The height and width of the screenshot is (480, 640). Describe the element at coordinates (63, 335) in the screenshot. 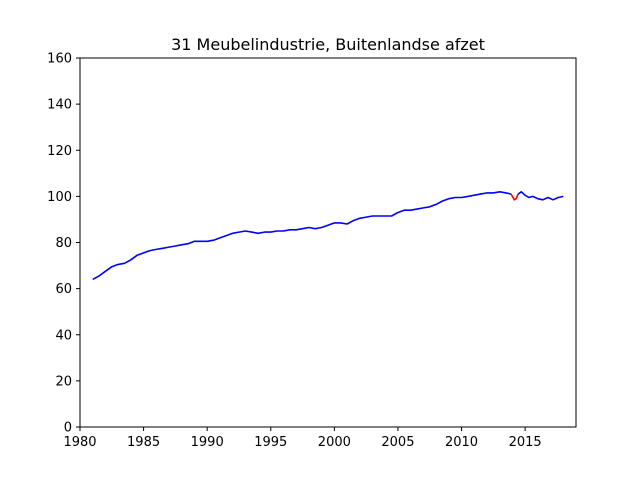

I see `y-tick-label: 40` at that location.